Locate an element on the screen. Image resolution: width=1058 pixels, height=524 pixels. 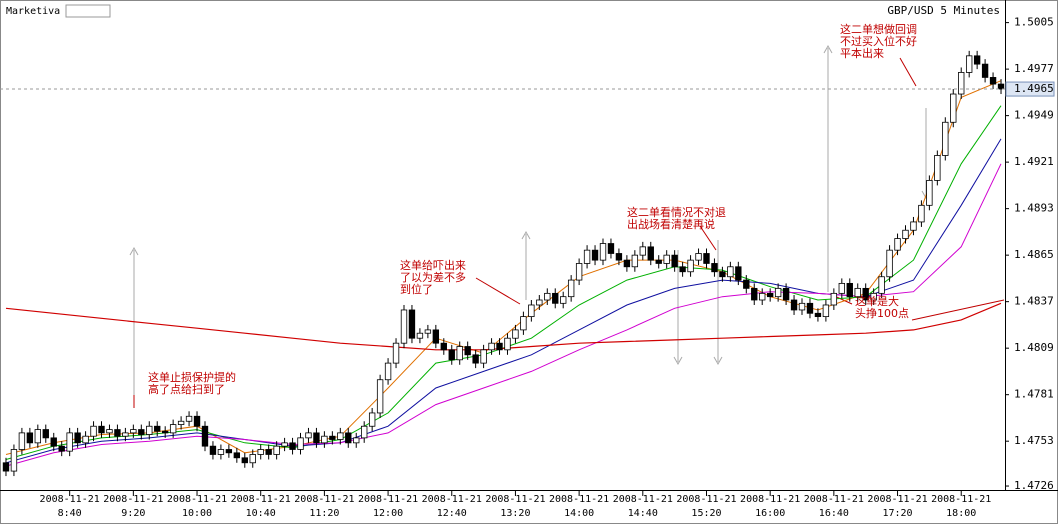
annotation: 这二单想做回调 is located at coordinates (878, 29).